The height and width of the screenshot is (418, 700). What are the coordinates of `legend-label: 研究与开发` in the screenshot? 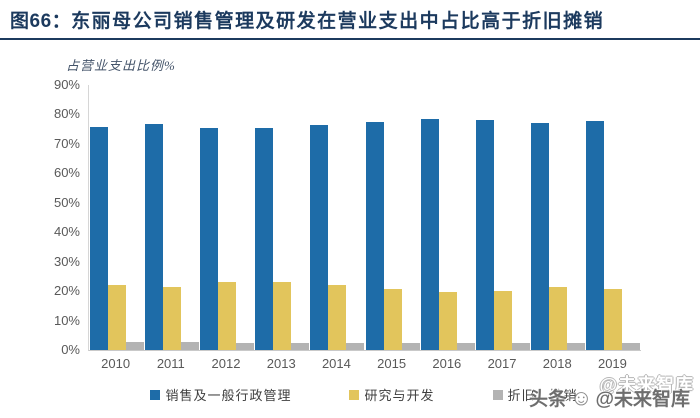 It's located at (399, 395).